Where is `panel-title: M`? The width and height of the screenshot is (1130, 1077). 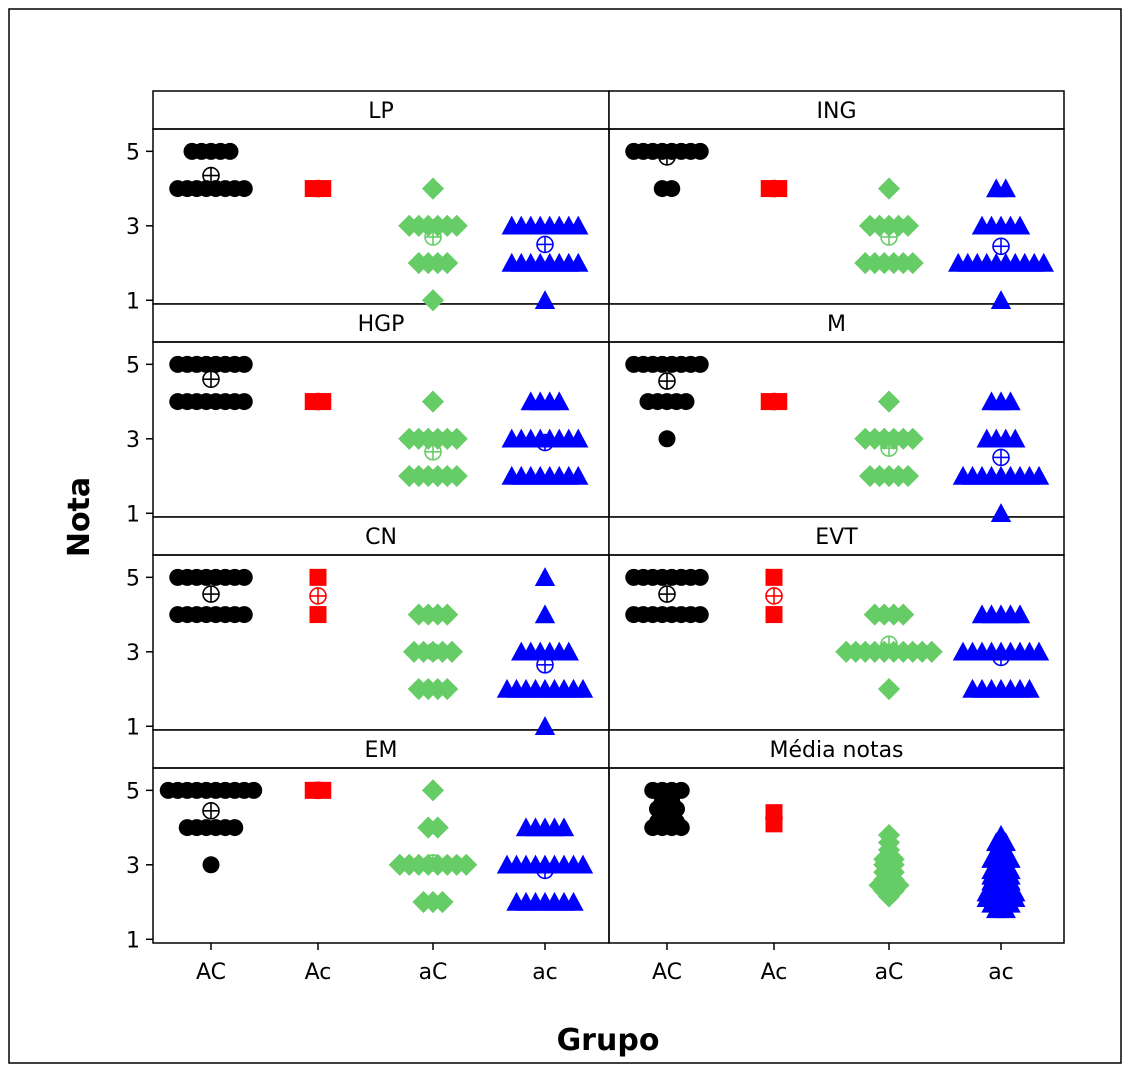
panel-title: M is located at coordinates (836, 324).